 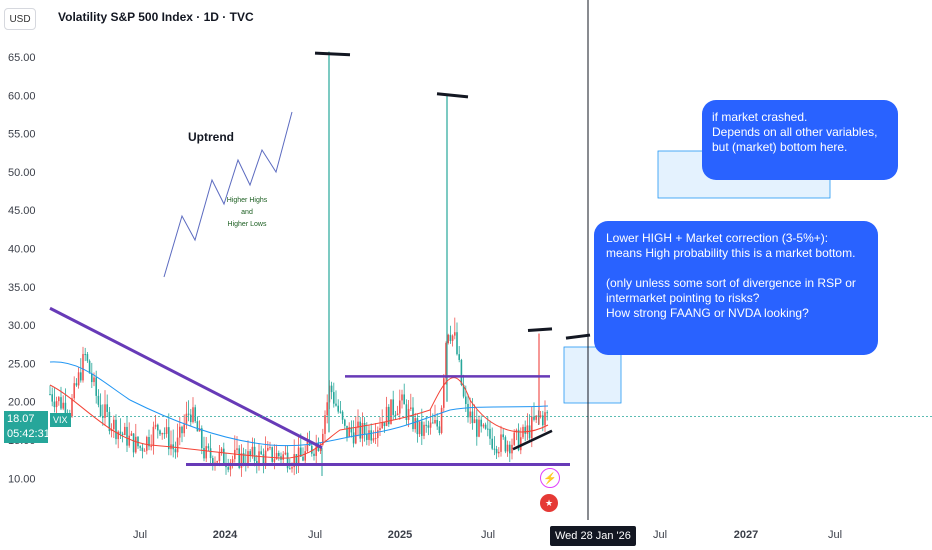 What do you see at coordinates (550, 478) in the screenshot?
I see `lightning-icon: ⚡` at bounding box center [550, 478].